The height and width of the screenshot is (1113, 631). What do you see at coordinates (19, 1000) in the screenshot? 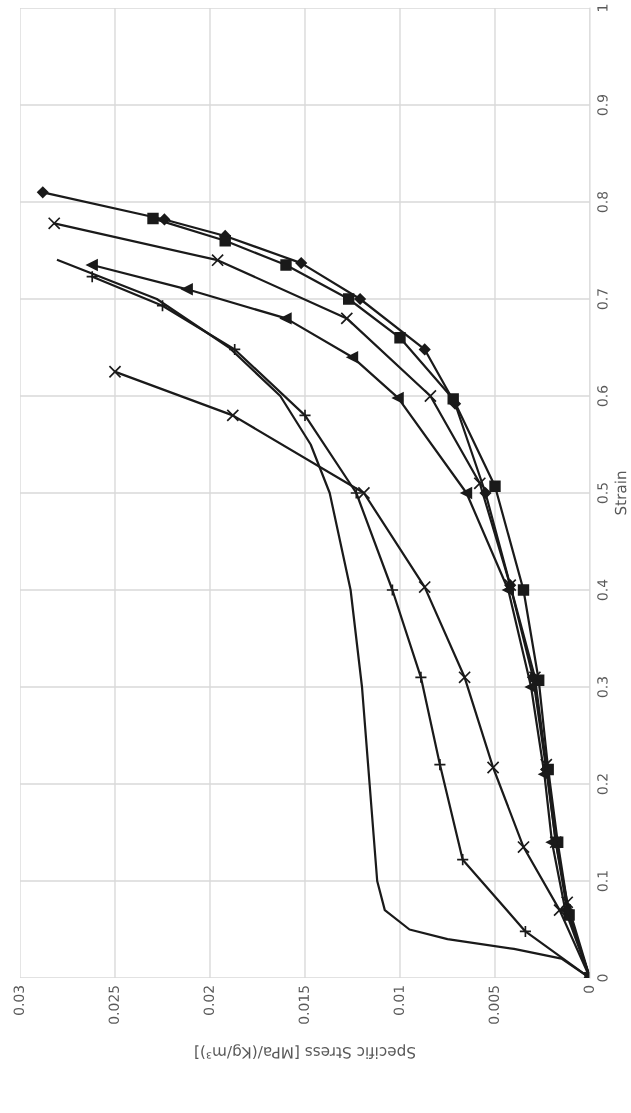
I see `x-tick-label: 0.03` at bounding box center [19, 1000].